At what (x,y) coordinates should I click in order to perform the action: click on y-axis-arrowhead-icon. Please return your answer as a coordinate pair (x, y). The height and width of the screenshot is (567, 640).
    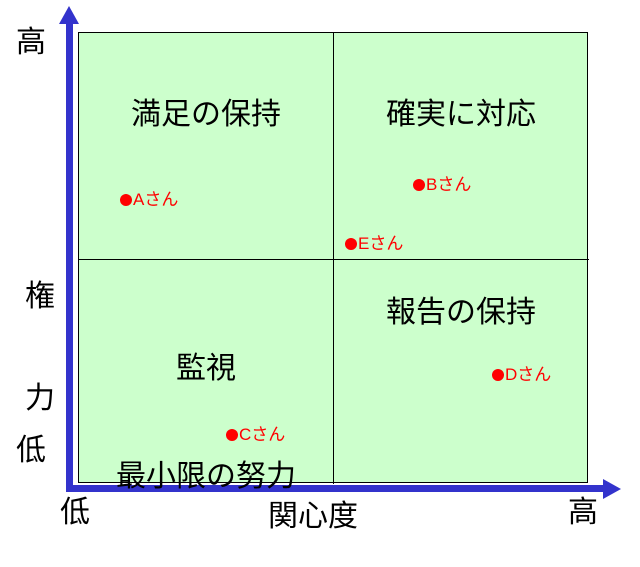
    Looking at the image, I should click on (69, 15).